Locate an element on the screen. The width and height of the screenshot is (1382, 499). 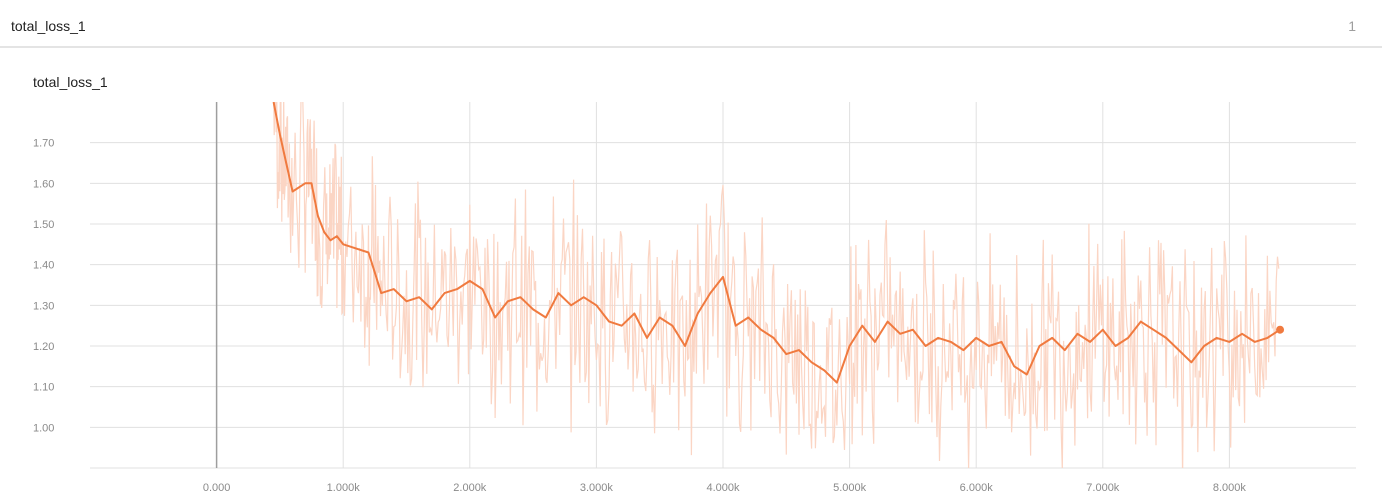
x-tick-label: 2.000k is located at coordinates (470, 488).